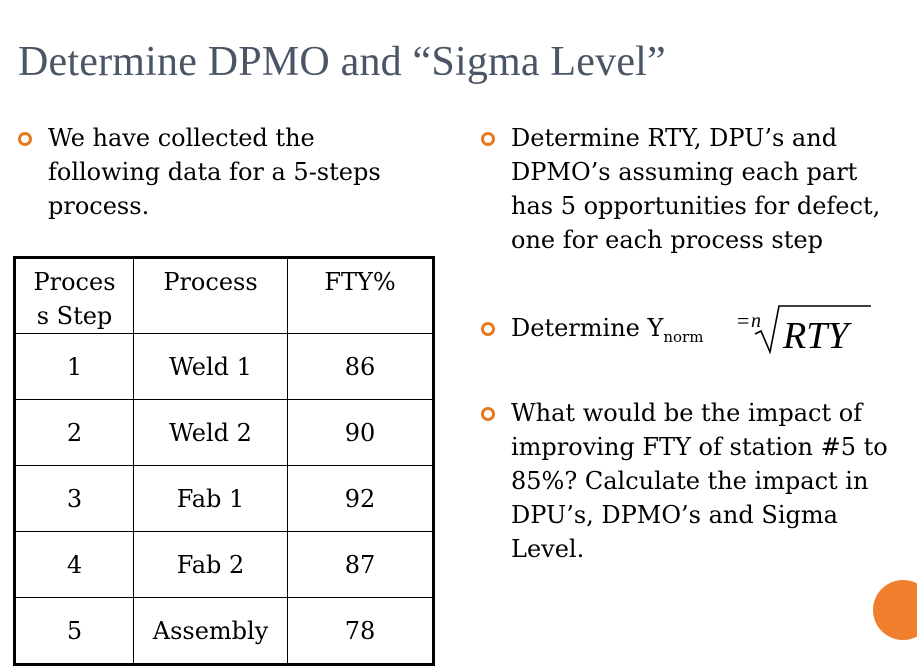 This screenshot has width=917, height=667. What do you see at coordinates (696, 206) in the screenshot?
I see `task-line: has 5 opportunities for defect,` at bounding box center [696, 206].